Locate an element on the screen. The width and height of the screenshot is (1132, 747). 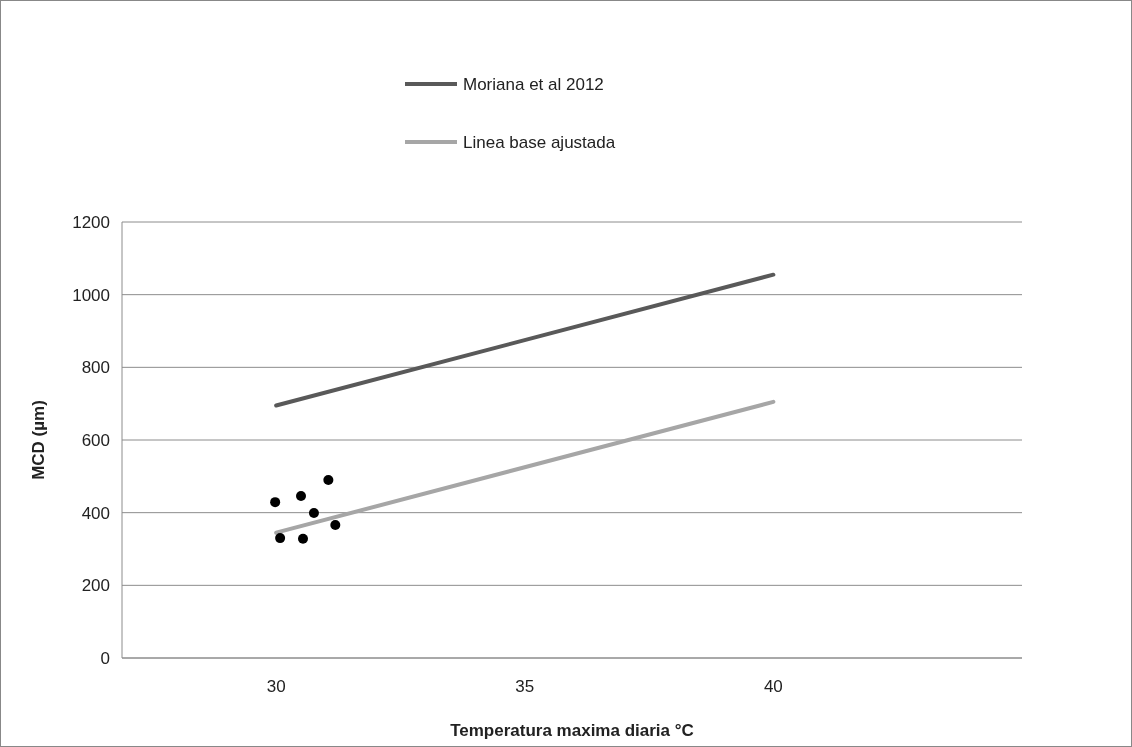
legend-label: Moriana et al 2012 is located at coordinates (533, 84).